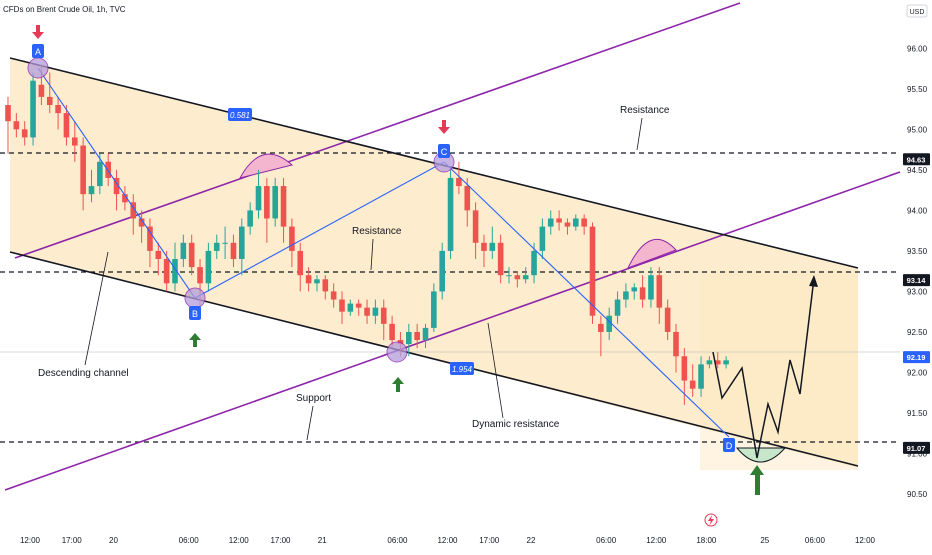 The image size is (932, 555). I want to click on svg-text: B, so click(195, 314).